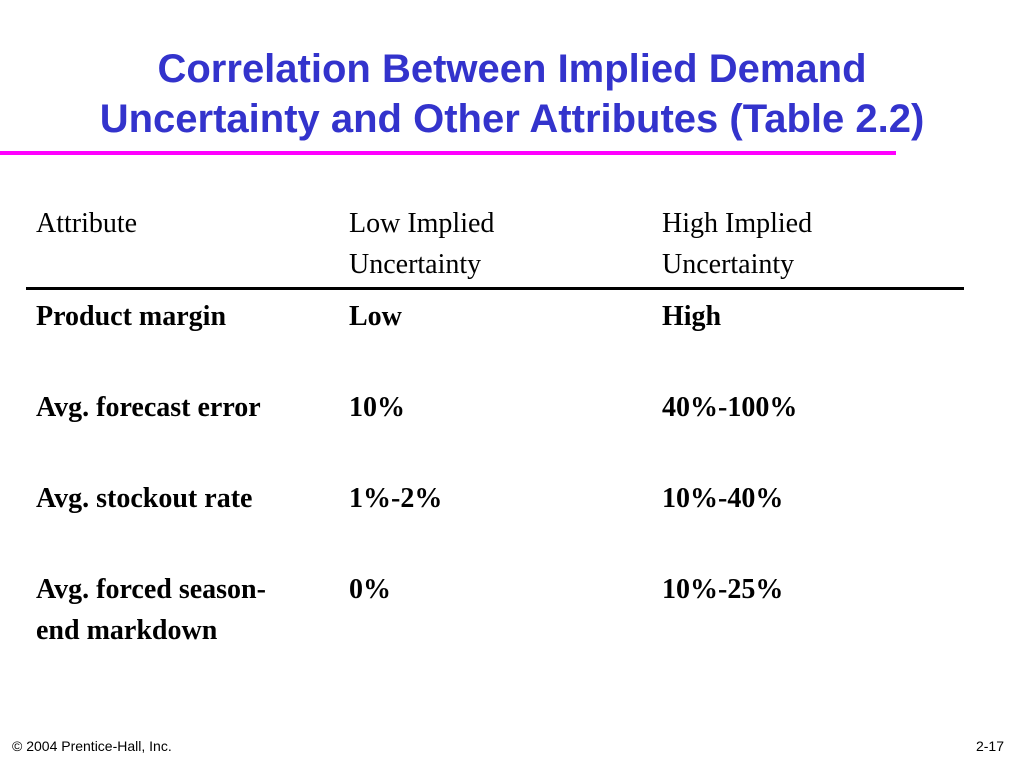 This screenshot has height=768, width=1024. Describe the element at coordinates (421, 244) in the screenshot. I see `table-header-low-uncertainty: Low Implied Uncertainty` at that location.